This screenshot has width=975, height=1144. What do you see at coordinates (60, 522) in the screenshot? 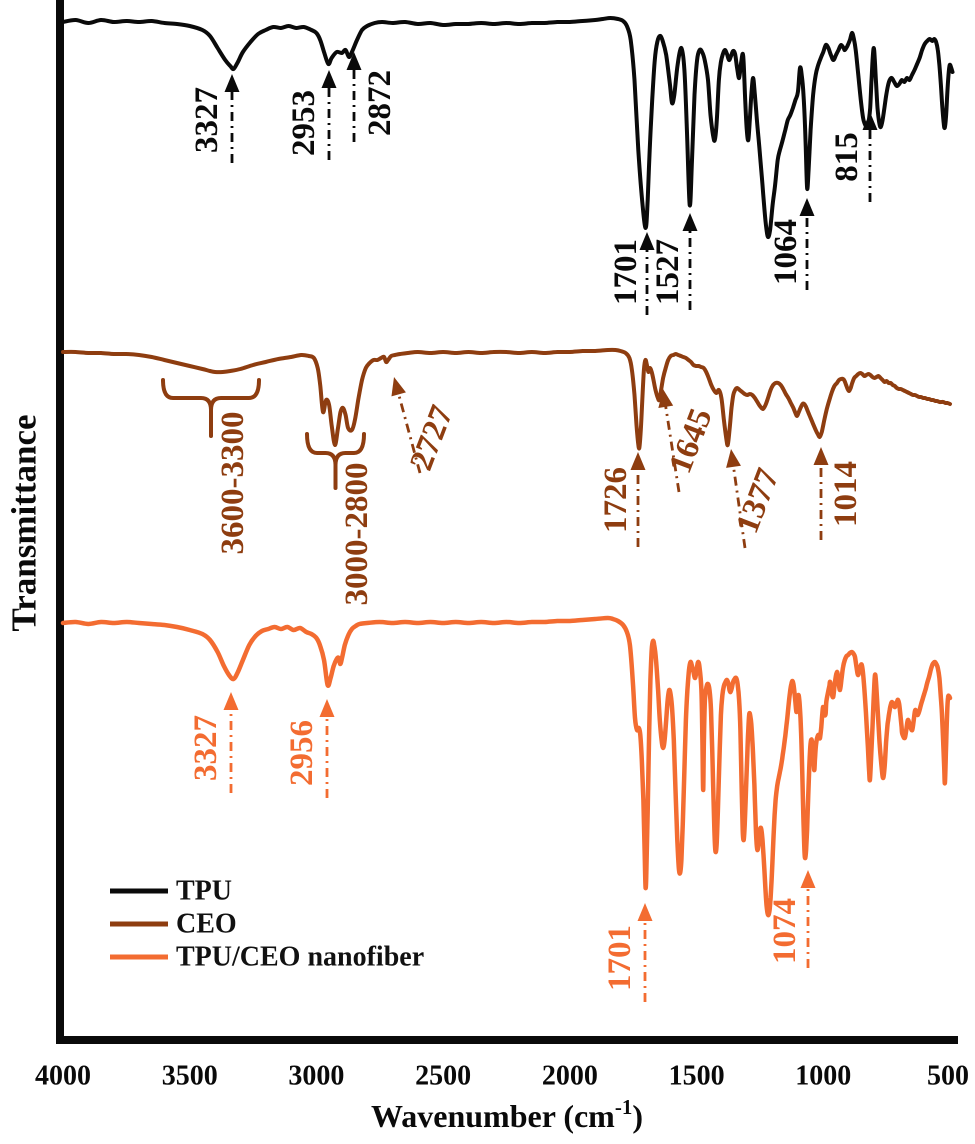
I see `y-axis-line` at bounding box center [60, 522].